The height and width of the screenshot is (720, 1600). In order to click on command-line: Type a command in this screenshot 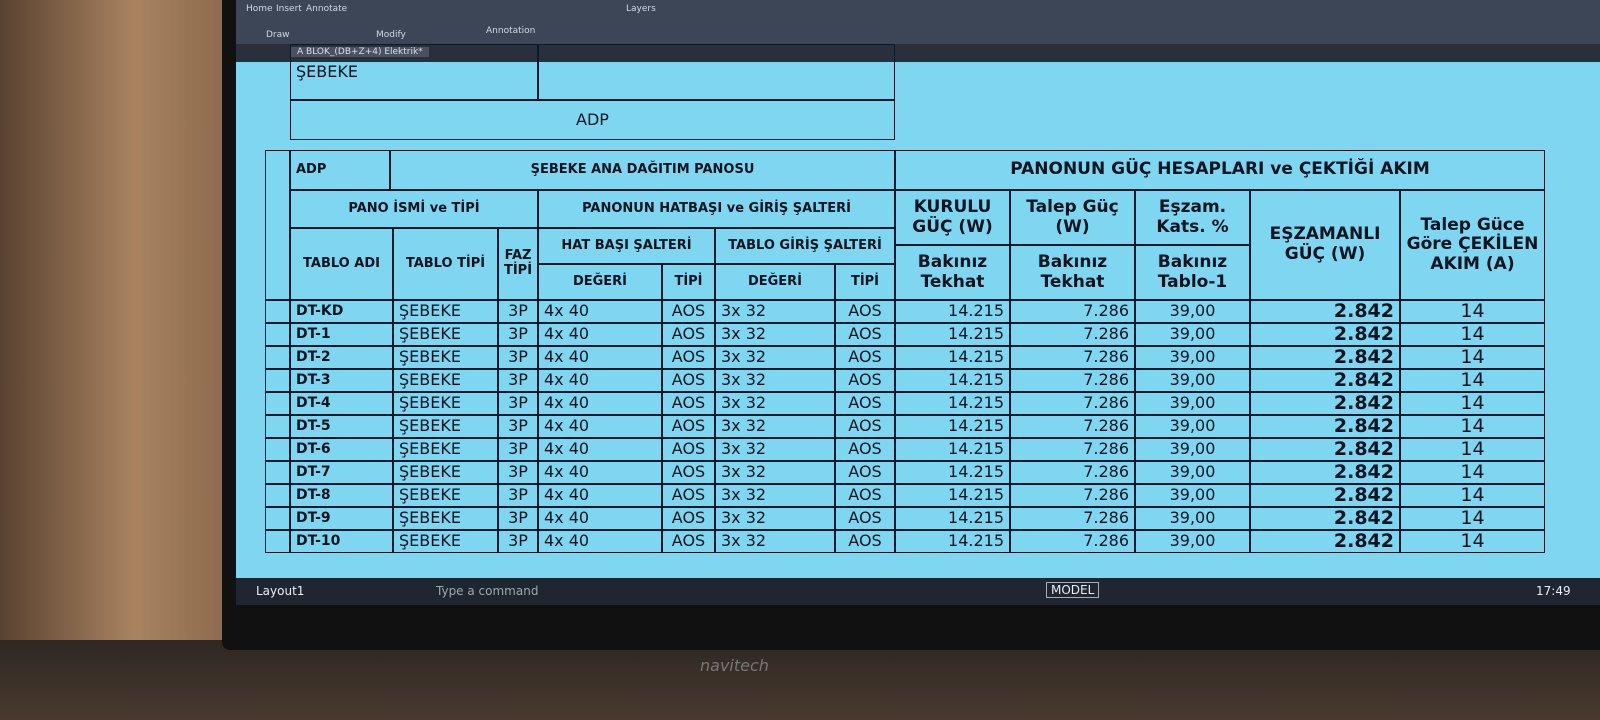, I will do `click(487, 591)`.